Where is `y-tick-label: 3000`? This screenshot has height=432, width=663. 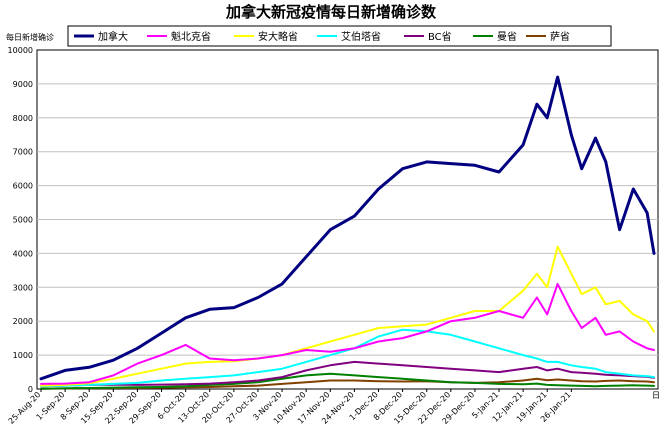 y-tick-label: 3000 is located at coordinates (23, 287).